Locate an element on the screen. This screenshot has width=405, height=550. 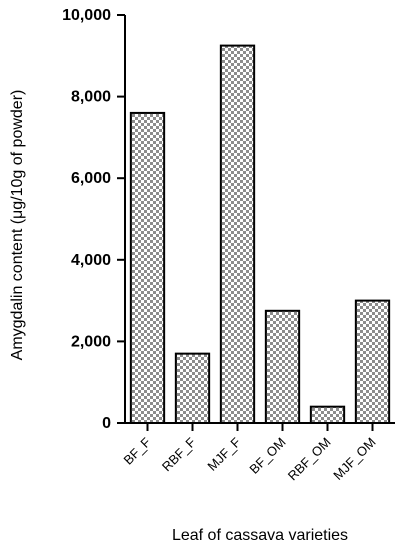
x-tick-label: MJF_F is located at coordinates (223, 453).